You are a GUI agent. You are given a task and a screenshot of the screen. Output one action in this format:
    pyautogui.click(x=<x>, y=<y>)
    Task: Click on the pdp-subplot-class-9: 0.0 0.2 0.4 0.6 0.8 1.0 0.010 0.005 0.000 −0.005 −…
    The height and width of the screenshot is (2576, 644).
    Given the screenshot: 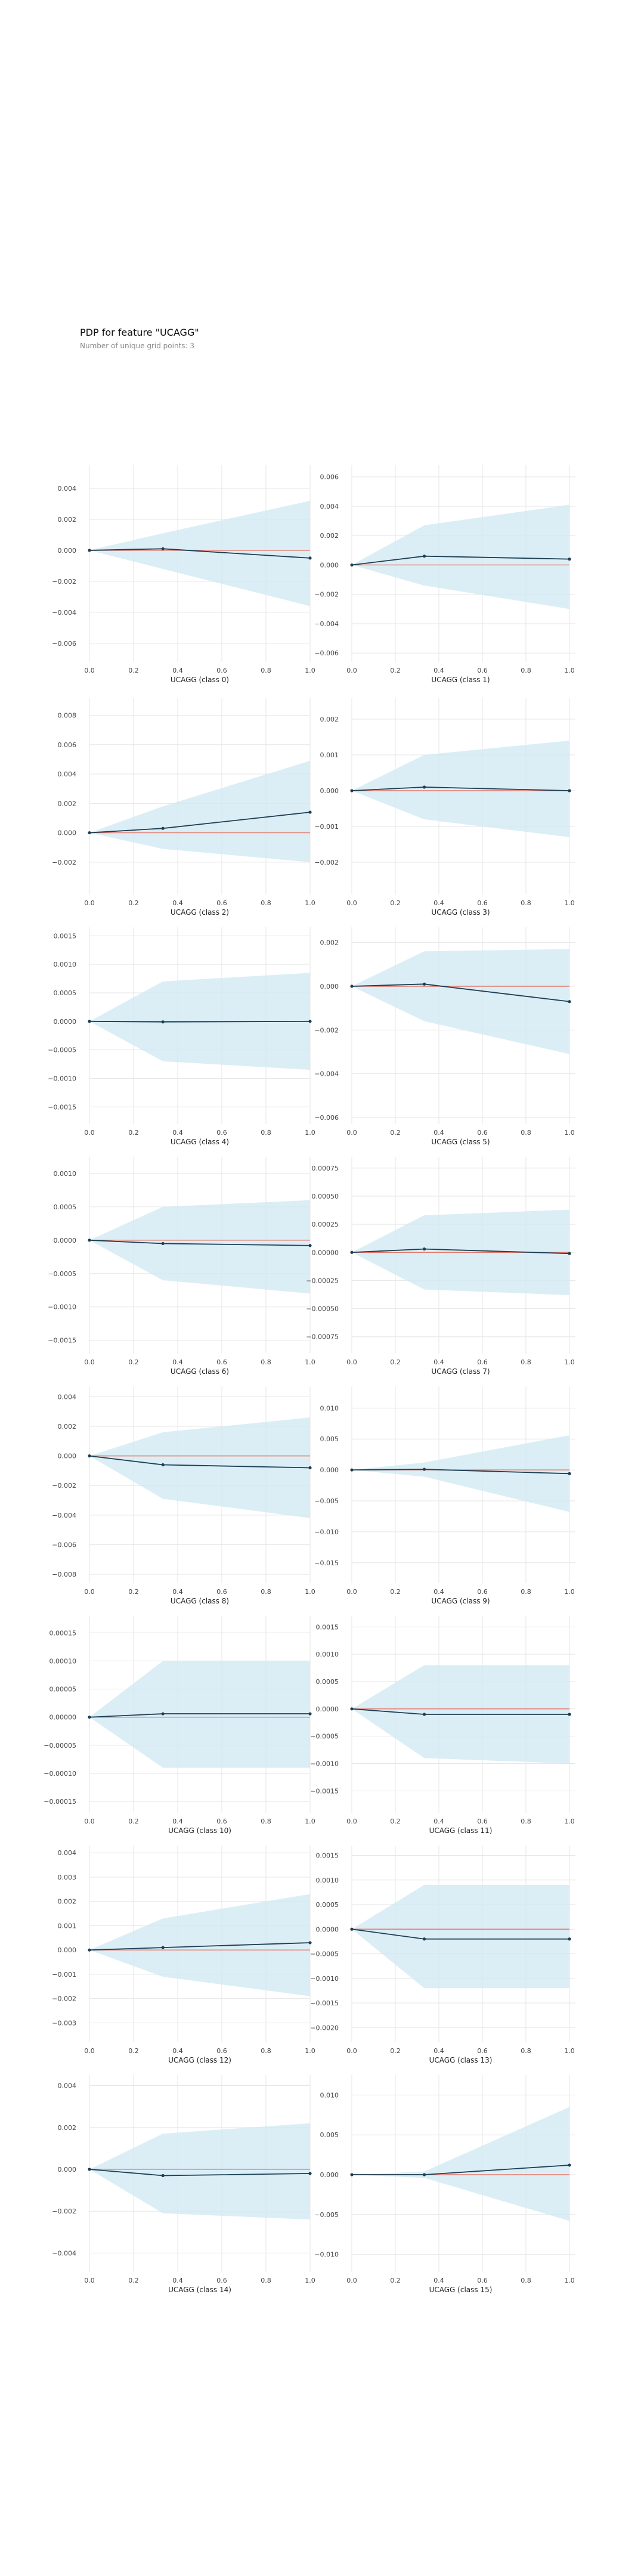 What is the action you would take?
    pyautogui.click(x=444, y=1495)
    